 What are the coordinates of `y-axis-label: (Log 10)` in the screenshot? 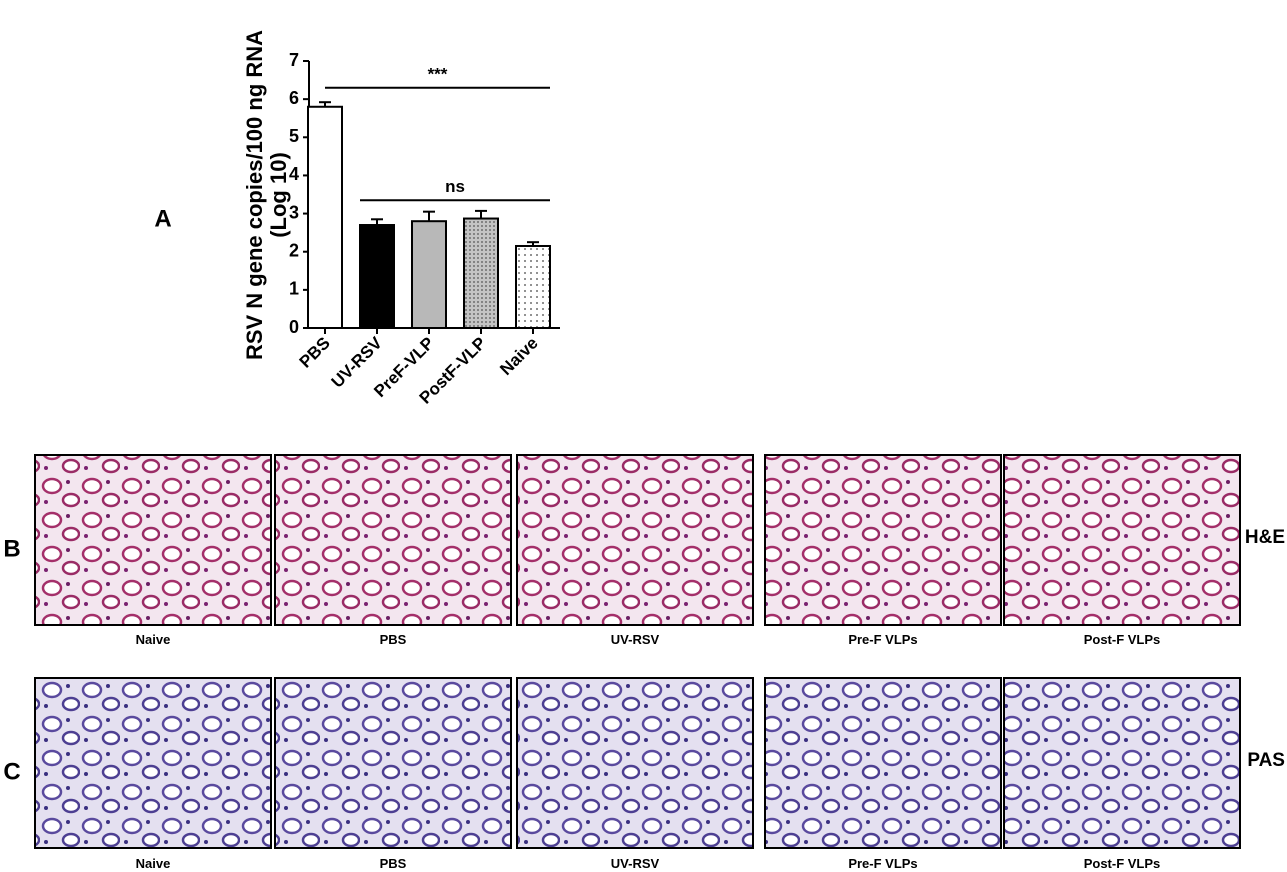 It's located at (278, 195).